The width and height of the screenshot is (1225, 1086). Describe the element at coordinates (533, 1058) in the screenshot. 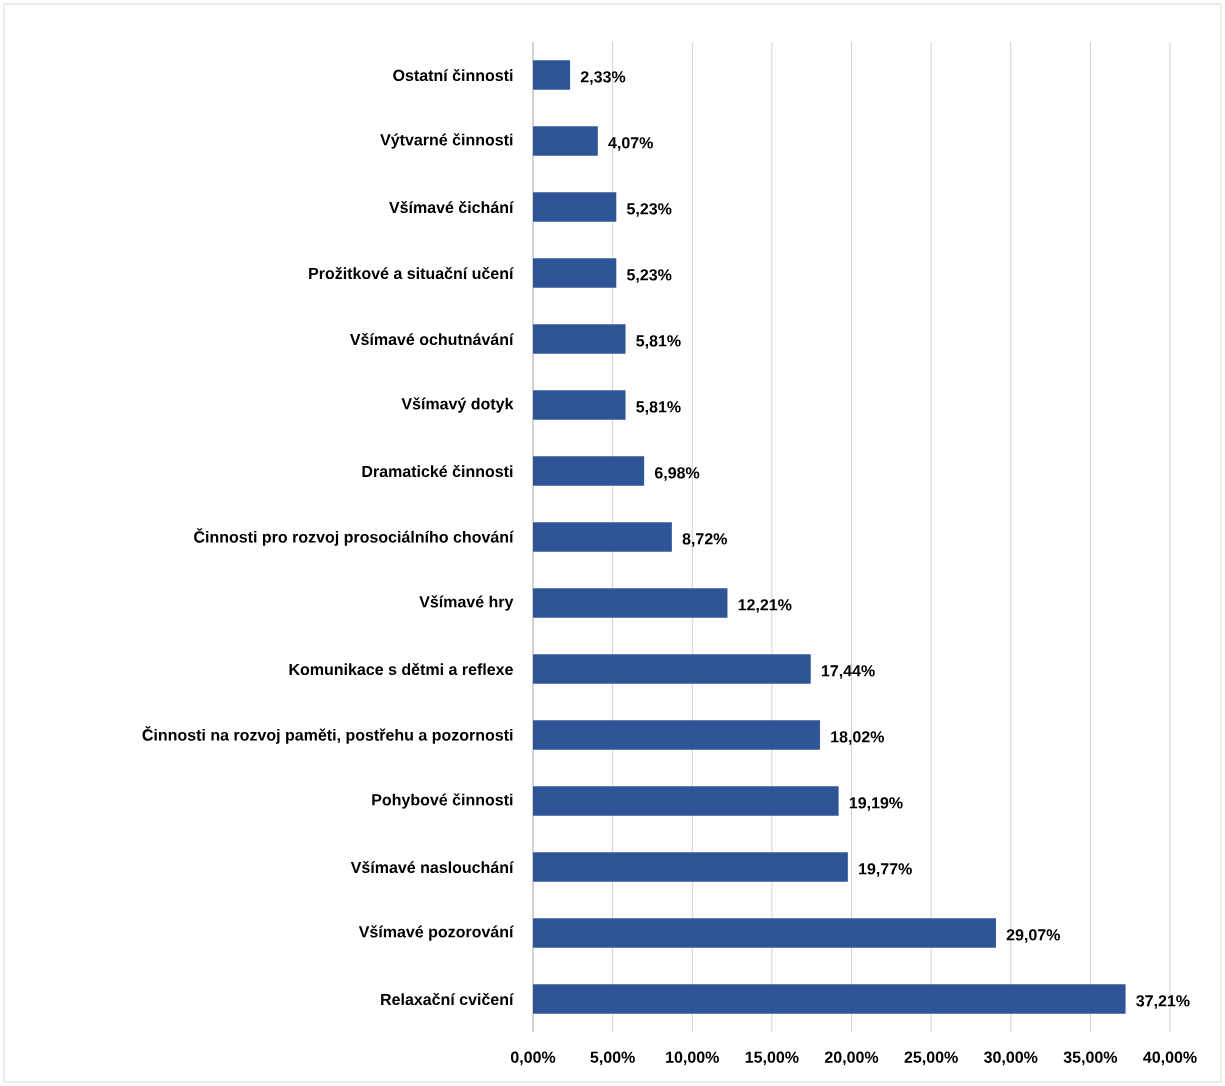

I see `x-tick-label: 0,00%` at that location.